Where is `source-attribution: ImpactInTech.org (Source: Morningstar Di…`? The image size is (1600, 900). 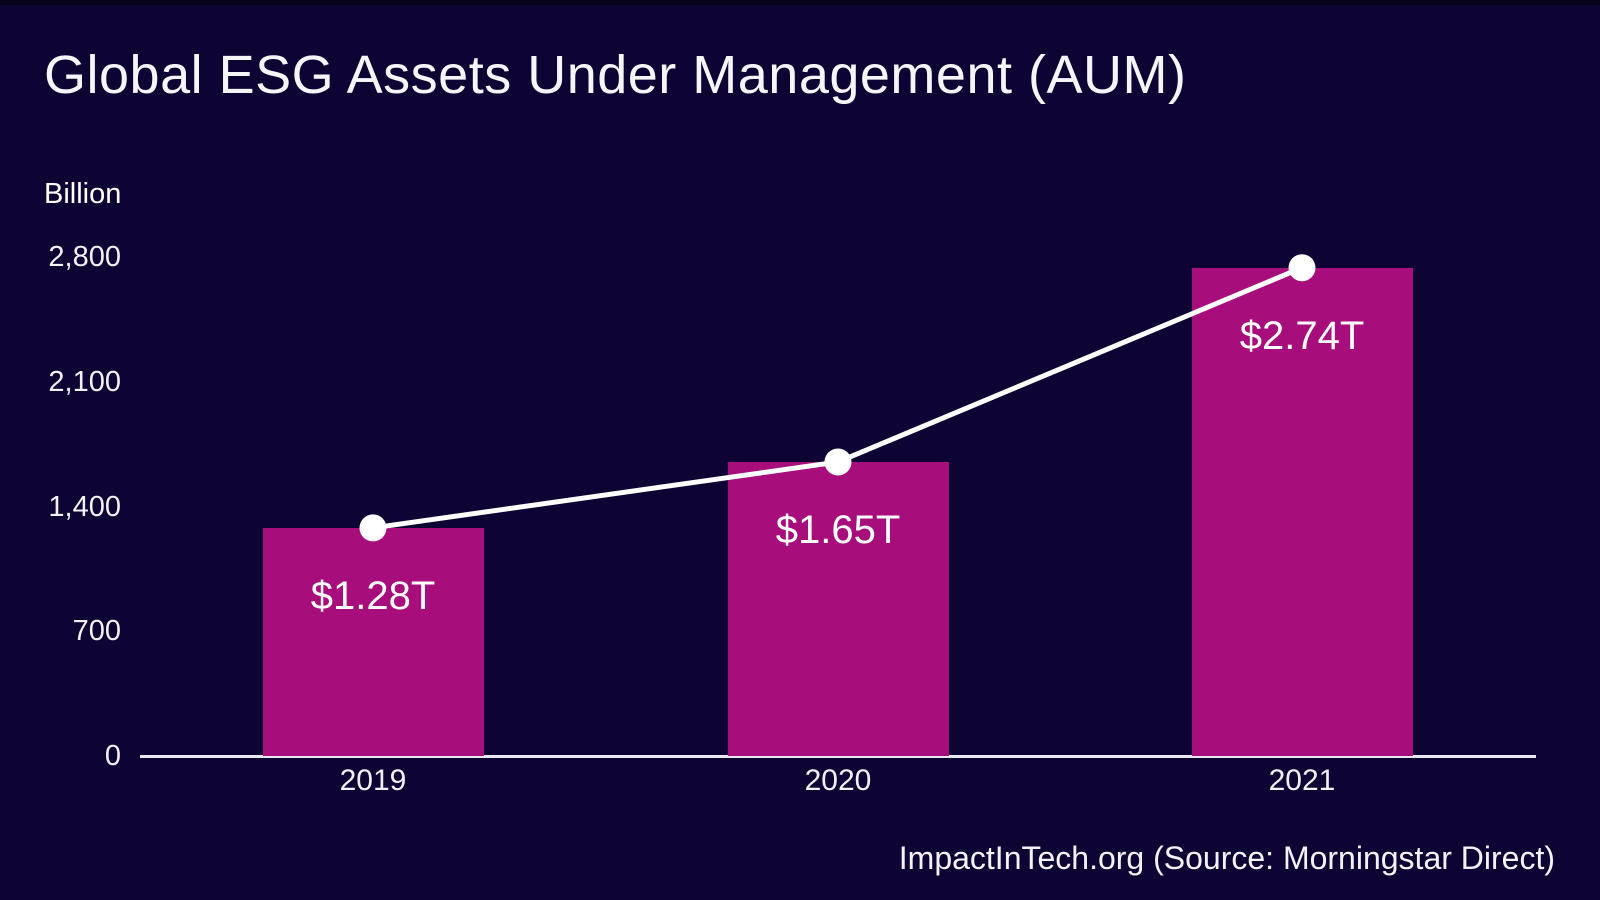 source-attribution: ImpactInTech.org (Source: Morningstar Di… is located at coordinates (1226, 858).